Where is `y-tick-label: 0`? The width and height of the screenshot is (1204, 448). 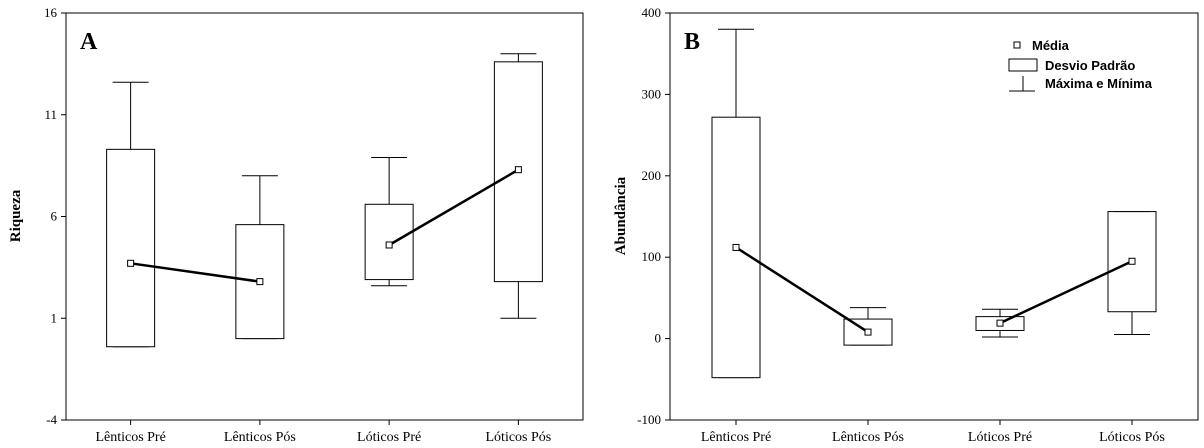
y-tick-label: 0 is located at coordinates (658, 338).